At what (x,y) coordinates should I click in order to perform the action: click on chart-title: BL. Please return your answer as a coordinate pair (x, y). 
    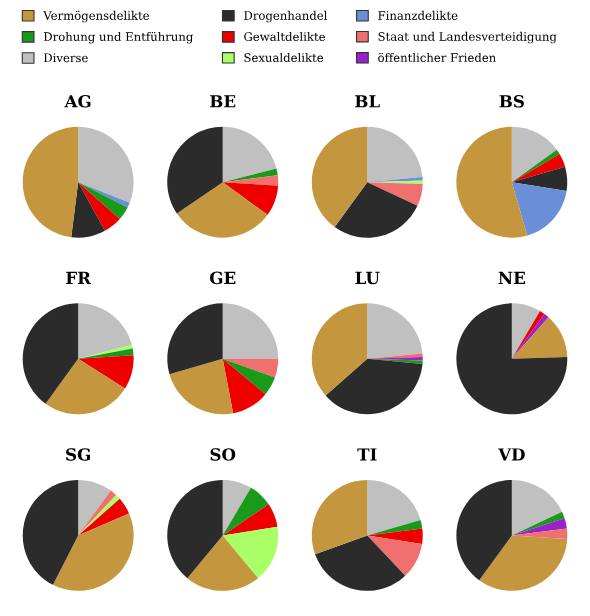
    Looking at the image, I should click on (367, 101).